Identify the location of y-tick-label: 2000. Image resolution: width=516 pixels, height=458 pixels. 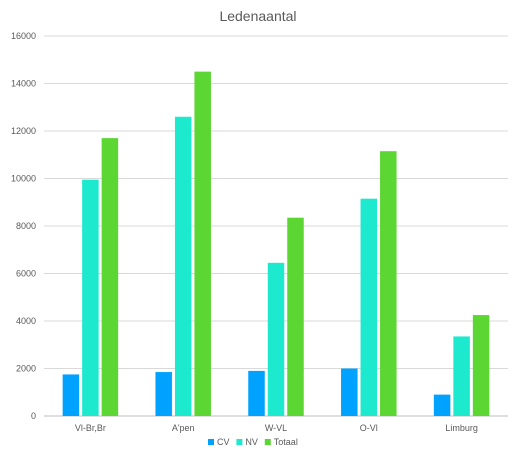
(26, 369).